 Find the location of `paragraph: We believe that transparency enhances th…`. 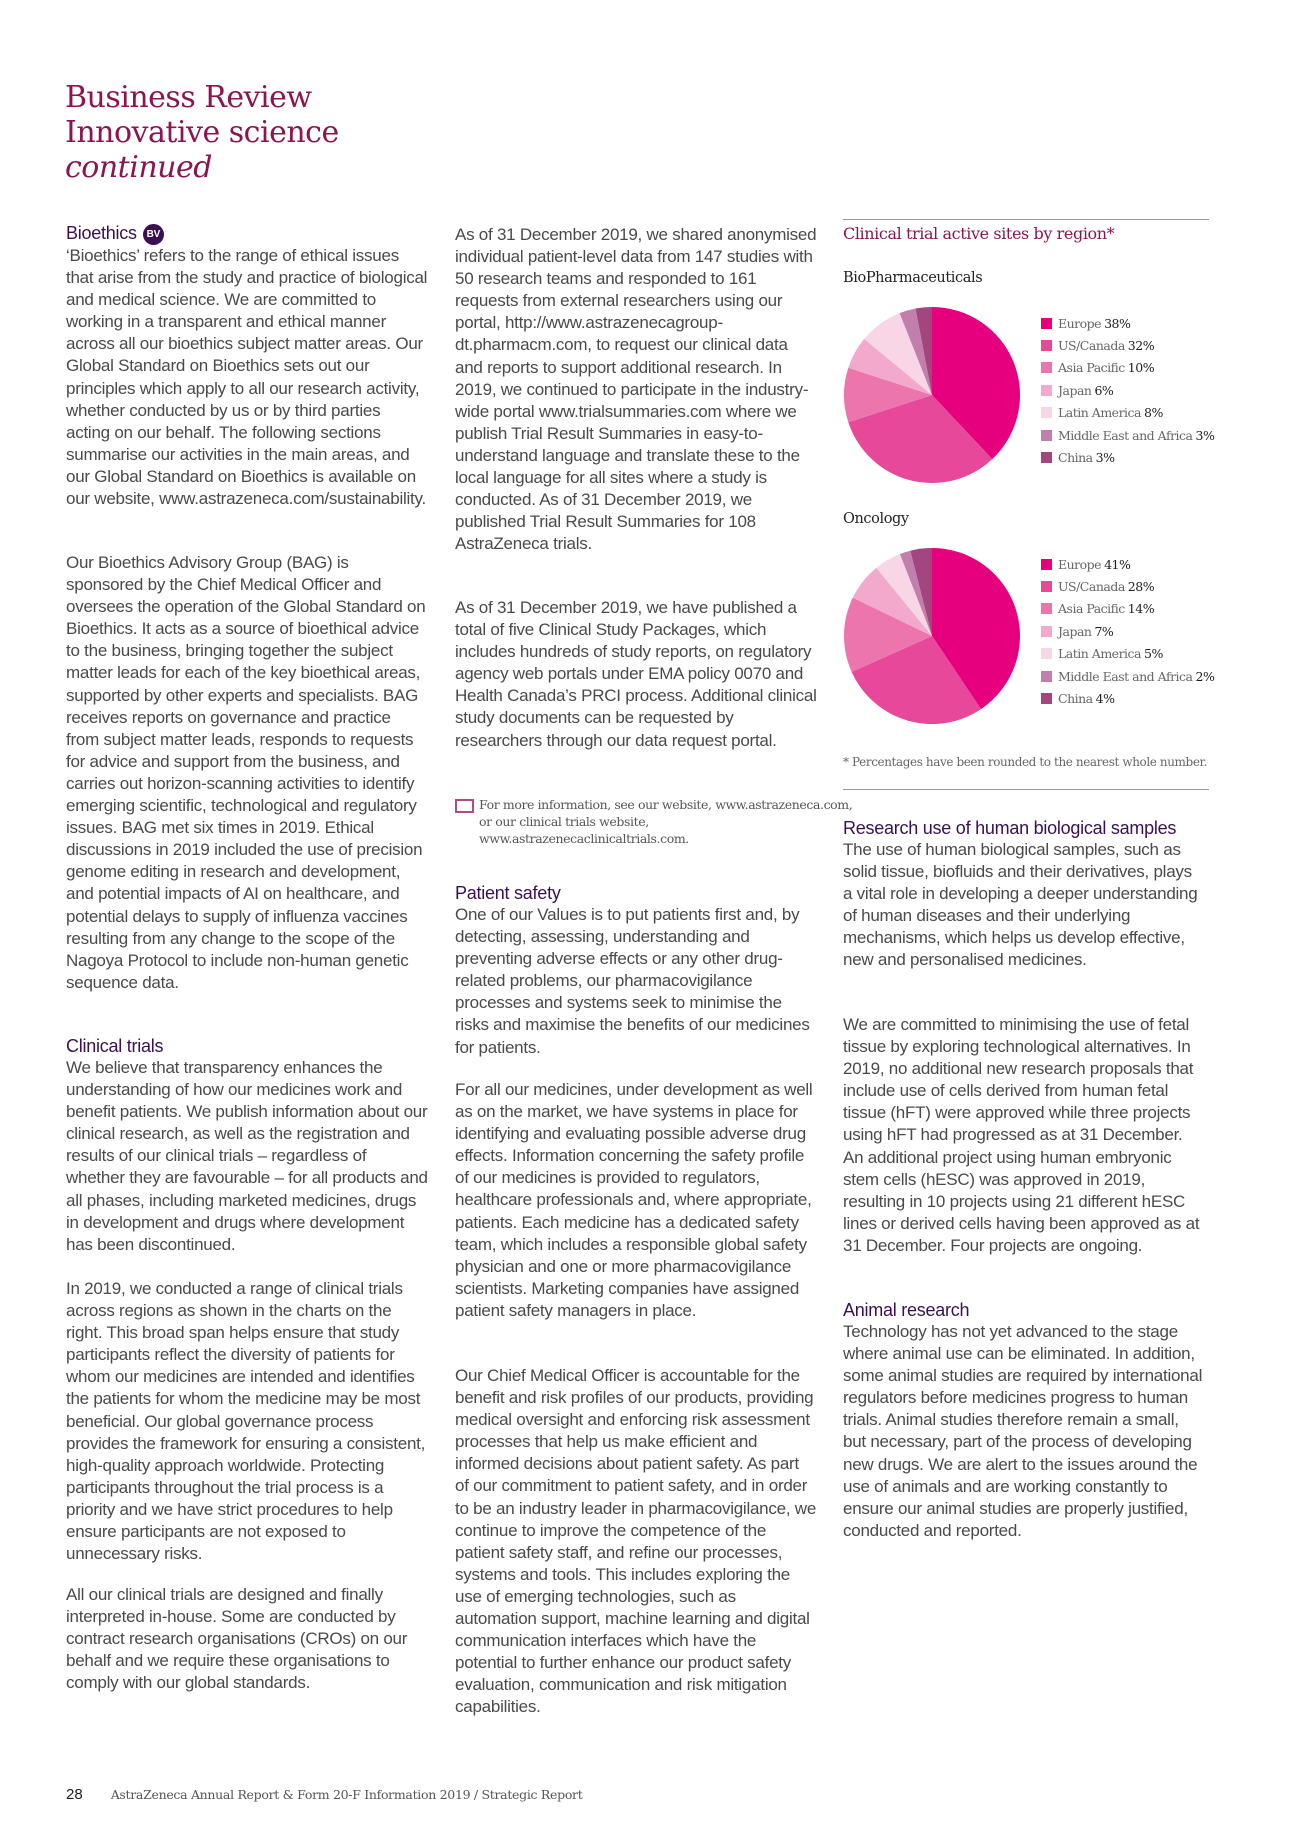

paragraph: We believe that transparency enhances th… is located at coordinates (247, 1156).